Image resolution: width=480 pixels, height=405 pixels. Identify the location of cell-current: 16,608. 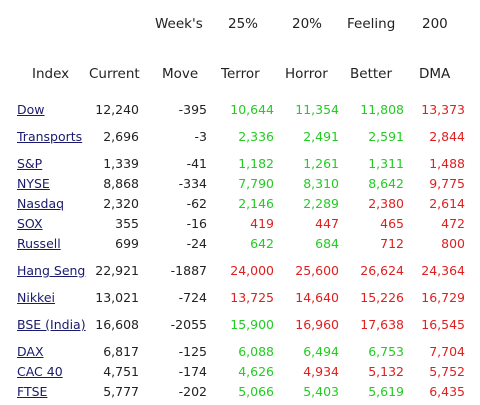
(117, 324).